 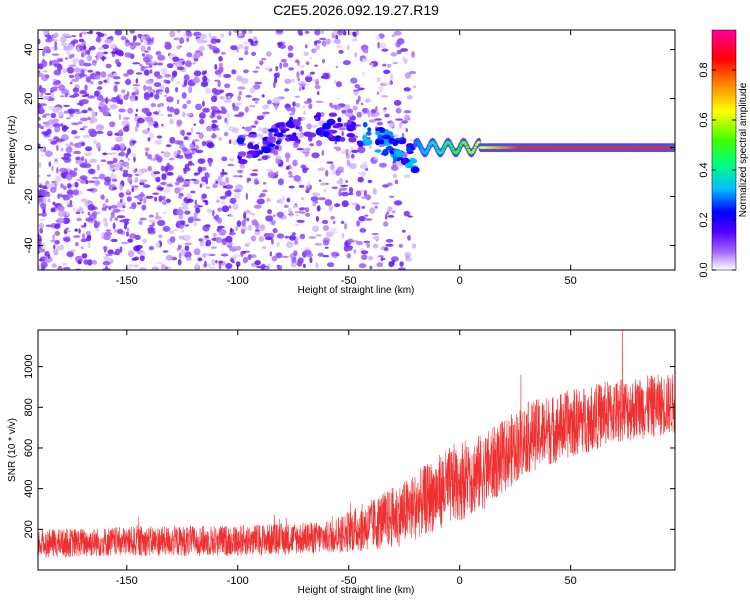 I want to click on y-tick-label: 0, so click(x=29, y=147).